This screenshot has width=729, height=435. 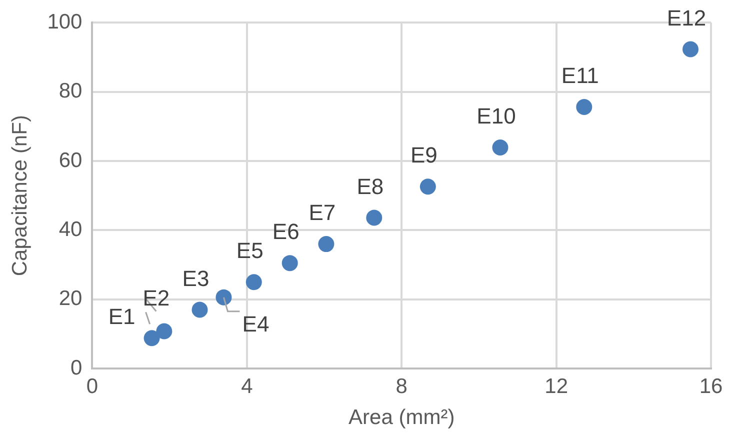 I want to click on y-tick-label: 40, so click(x=70, y=229).